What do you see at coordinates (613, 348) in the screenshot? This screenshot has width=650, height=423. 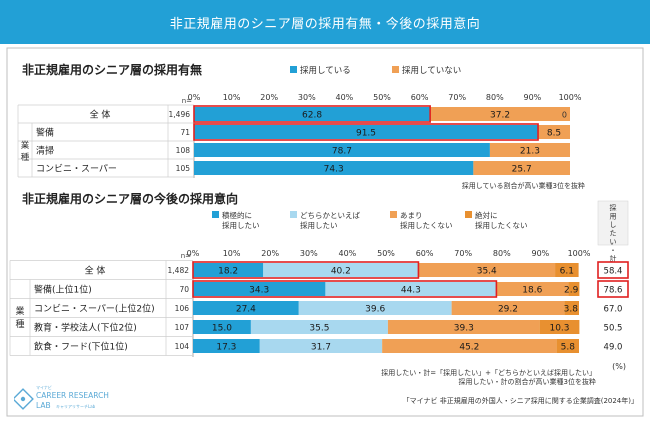 I see `chart2-total-value: 49.0` at bounding box center [613, 348].